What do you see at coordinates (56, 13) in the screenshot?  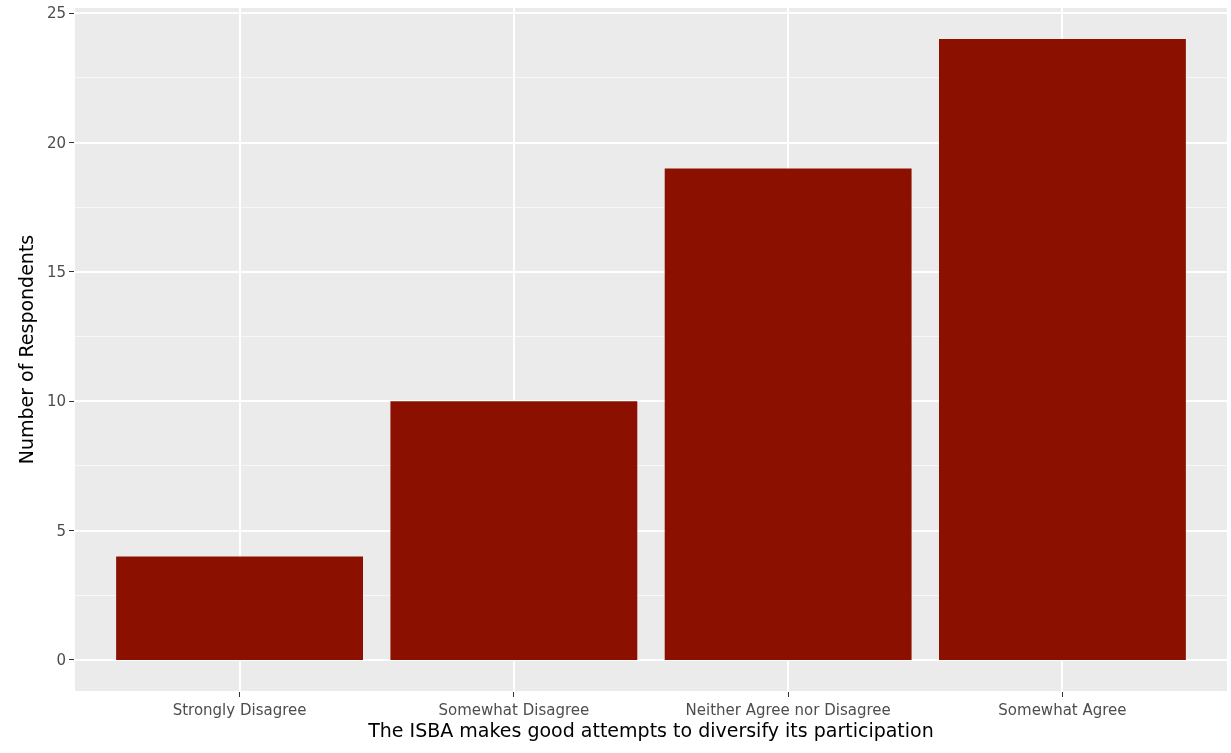 I see `y-tick-label: 25` at bounding box center [56, 13].